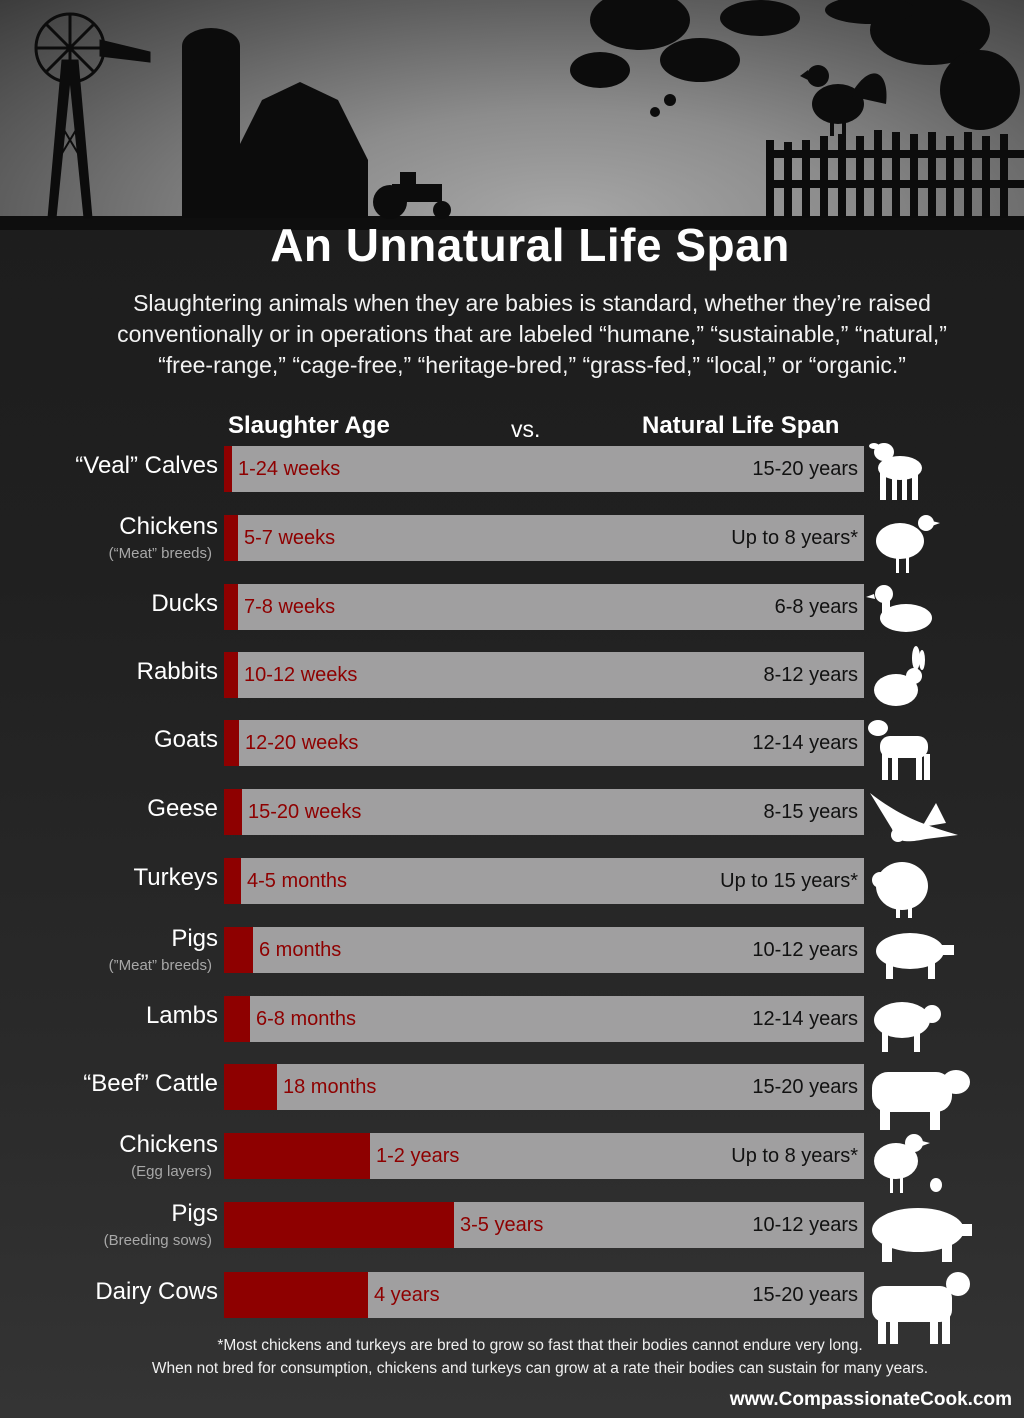 This screenshot has width=1024, height=1418. What do you see at coordinates (309, 425) in the screenshot?
I see `slaughter-age-header: Slaughter Age` at bounding box center [309, 425].